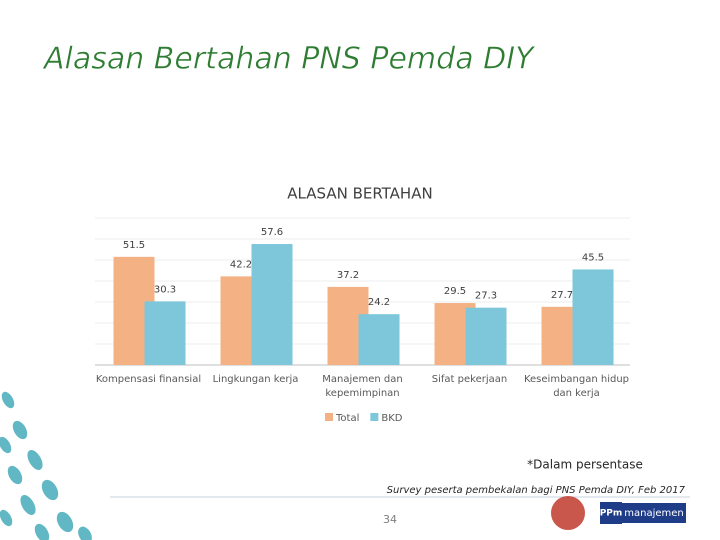  Describe the element at coordinates (348, 275) in the screenshot. I see `value-label: 37.2` at that location.